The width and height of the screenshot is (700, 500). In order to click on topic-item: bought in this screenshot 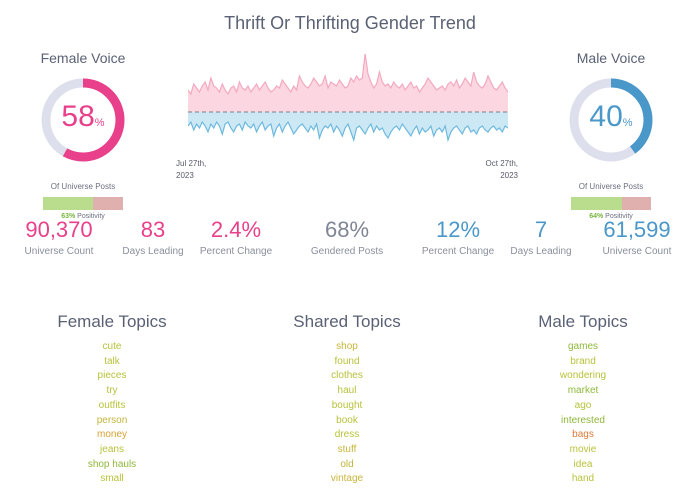, I will do `click(347, 405)`.